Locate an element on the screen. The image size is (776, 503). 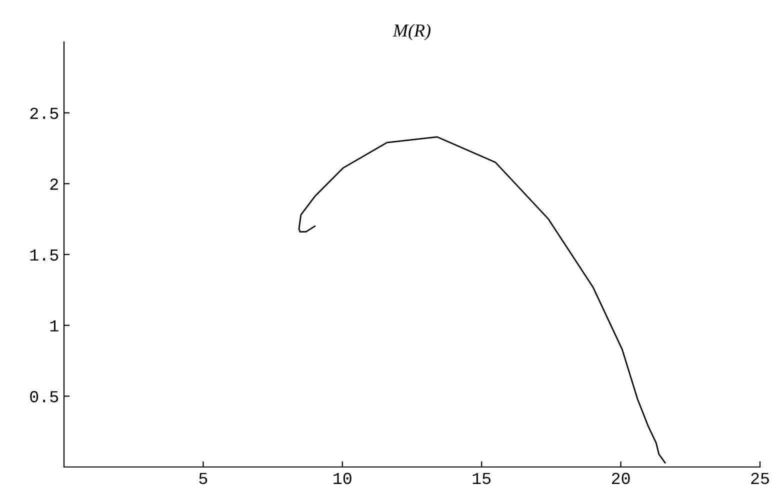
x-tick-label: 15 is located at coordinates (481, 478).